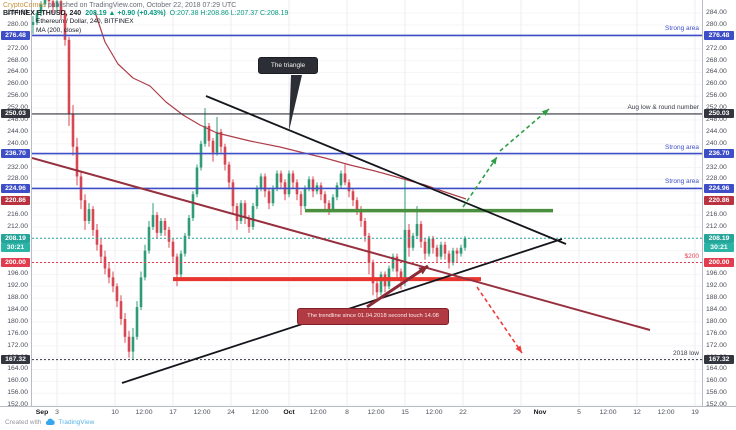  Describe the element at coordinates (17, 369) in the screenshot. I see `price-tick-left: 164.00` at that location.